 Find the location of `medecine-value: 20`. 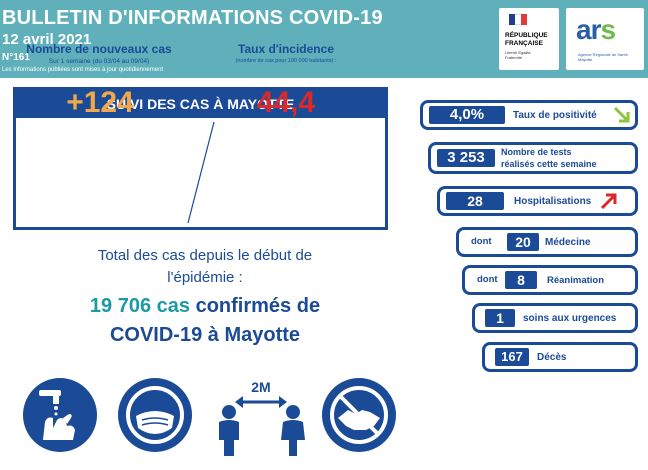

medecine-value: 20 is located at coordinates (523, 242).